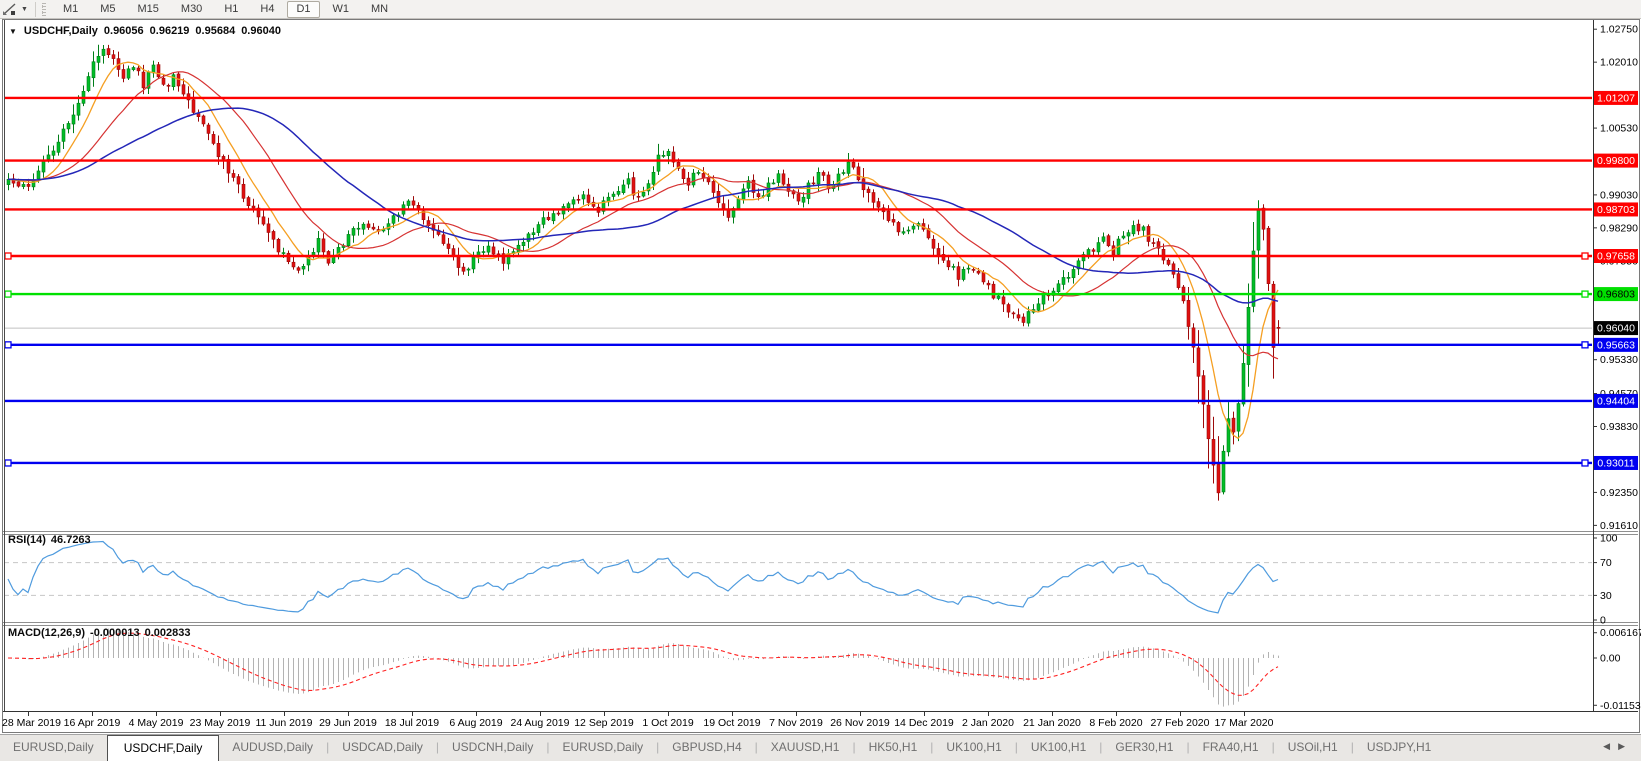 This screenshot has width=1641, height=761. What do you see at coordinates (191, 8) in the screenshot?
I see `timeframe-button-M30: M30` at bounding box center [191, 8].